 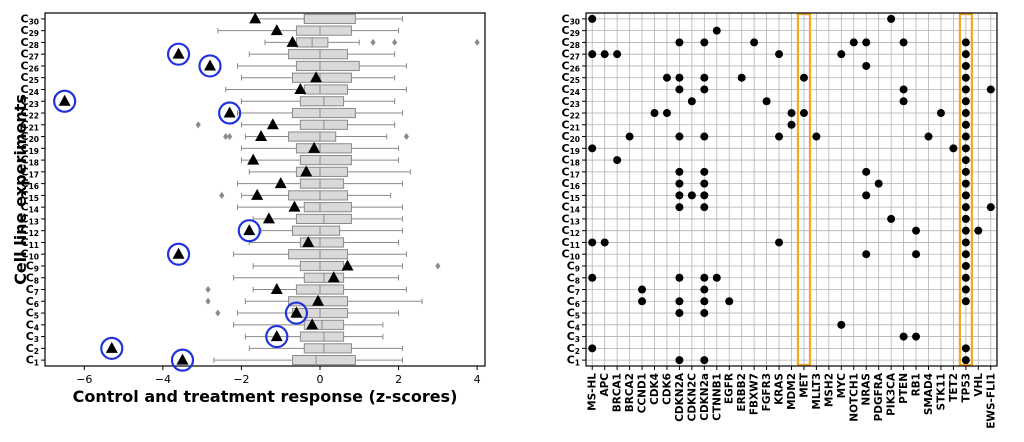 What do you see at coordinates (570, 219) in the screenshot?
I see `y-tick-label: C13` at bounding box center [570, 219].